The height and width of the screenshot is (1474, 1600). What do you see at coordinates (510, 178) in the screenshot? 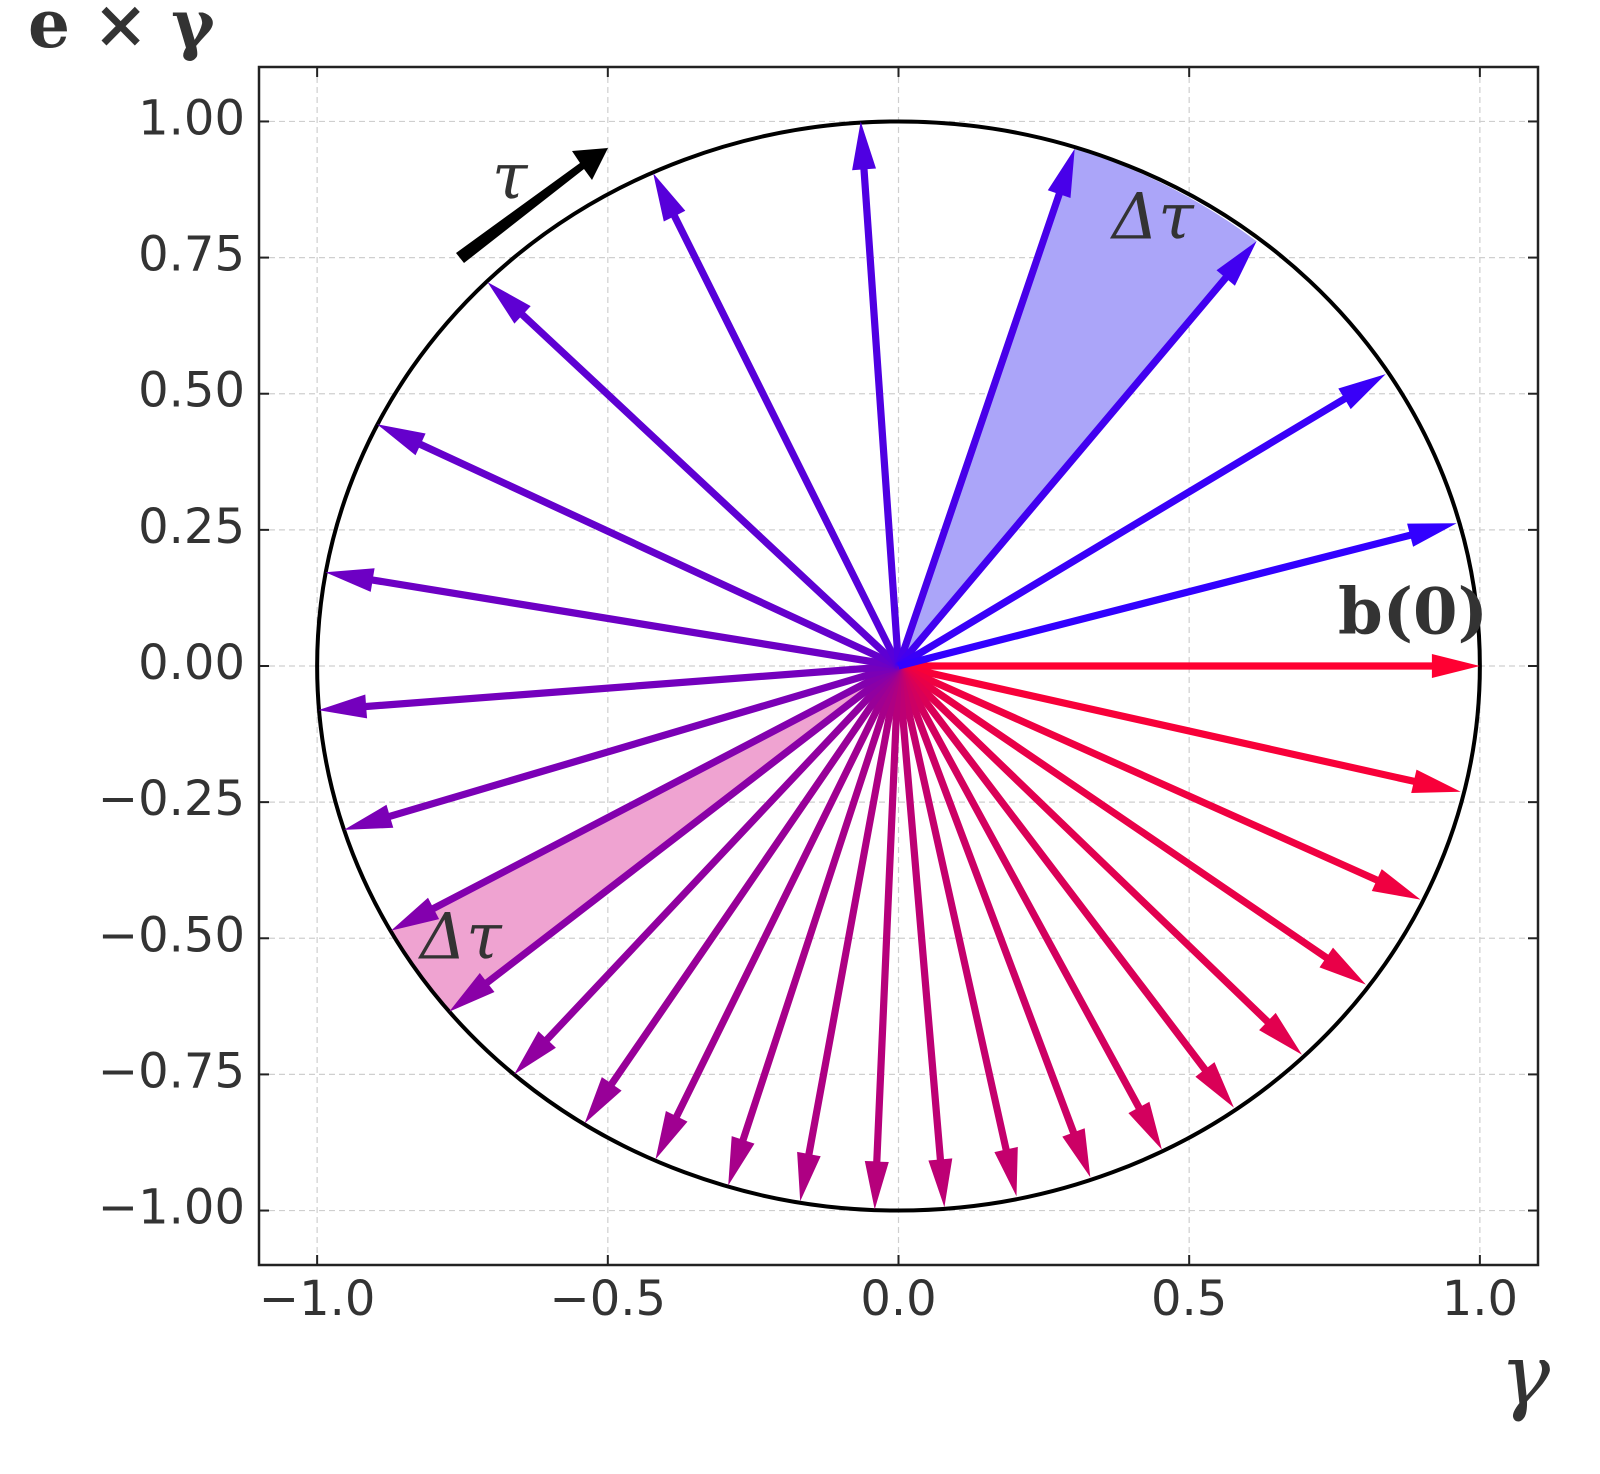
I see `annotation: τ` at bounding box center [510, 178].